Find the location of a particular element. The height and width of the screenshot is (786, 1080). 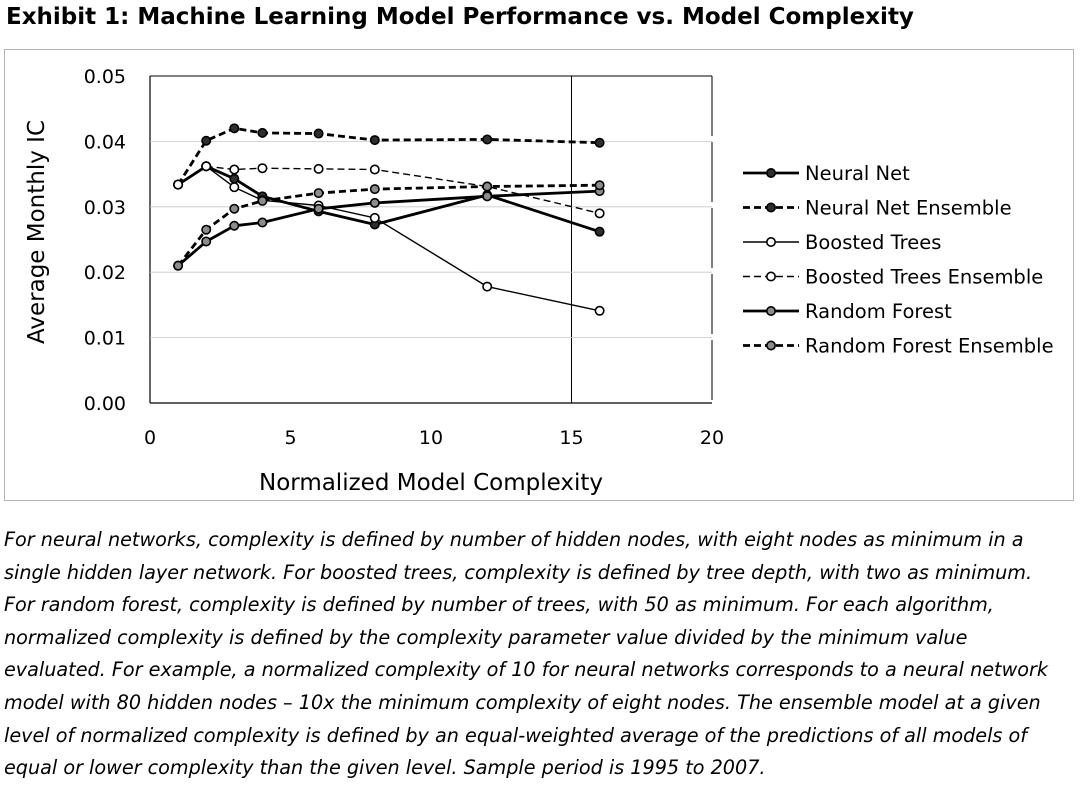

legend-label: Neural Net Ensemble is located at coordinates (908, 208).